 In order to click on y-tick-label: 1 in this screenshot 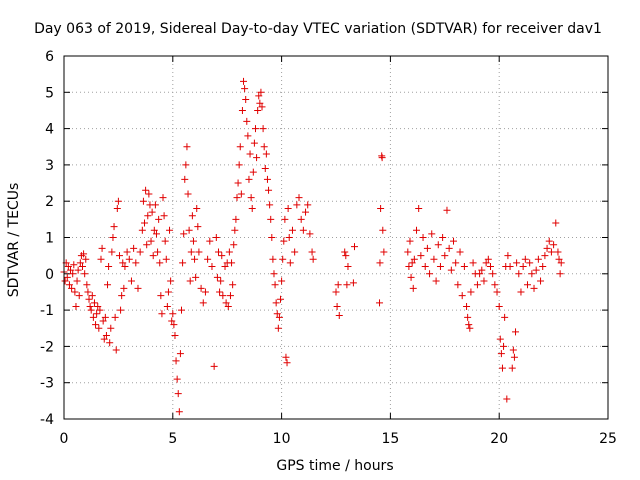, I will do `click(49, 239)`.